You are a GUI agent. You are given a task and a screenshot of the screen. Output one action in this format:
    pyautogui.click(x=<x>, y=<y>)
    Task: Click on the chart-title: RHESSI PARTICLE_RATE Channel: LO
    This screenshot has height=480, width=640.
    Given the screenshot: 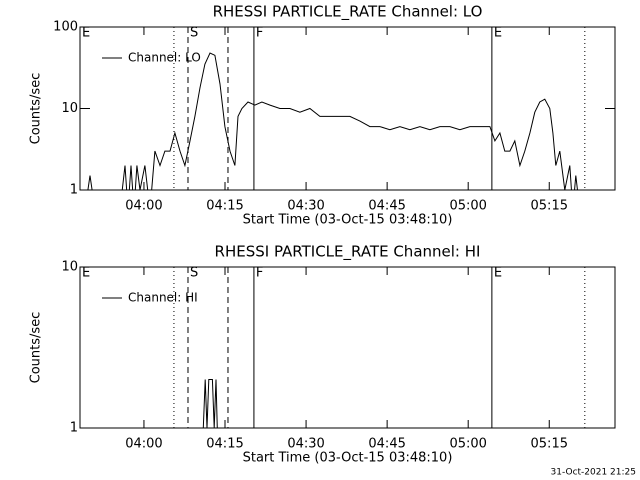 What is the action you would take?
    pyautogui.click(x=348, y=12)
    